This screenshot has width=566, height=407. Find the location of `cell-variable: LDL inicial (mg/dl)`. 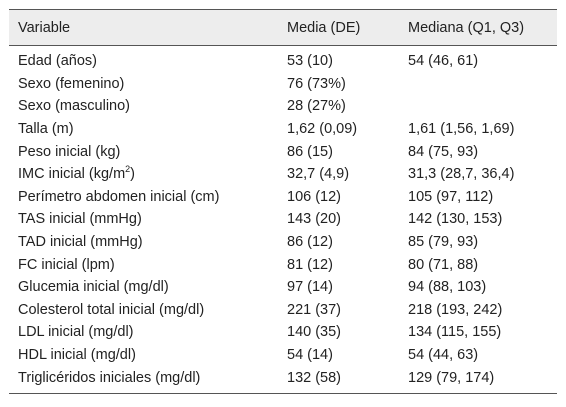

cell-variable: LDL inicial (mg/dl) is located at coordinates (76, 332).